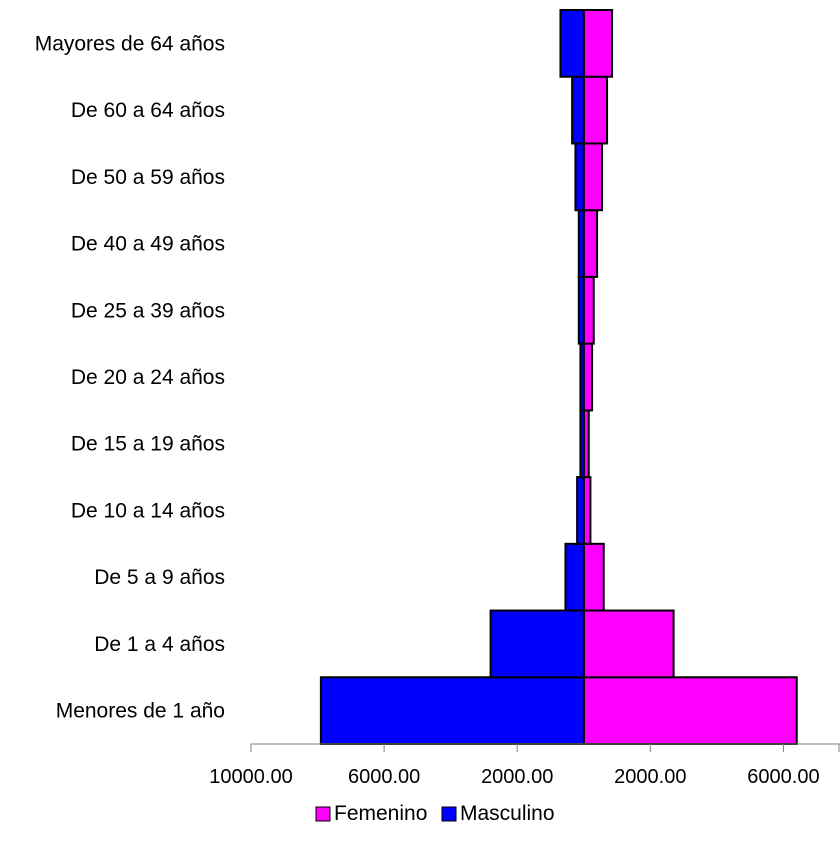  What do you see at coordinates (159, 644) in the screenshot?
I see `category-label: De 1 a 4 años` at bounding box center [159, 644].